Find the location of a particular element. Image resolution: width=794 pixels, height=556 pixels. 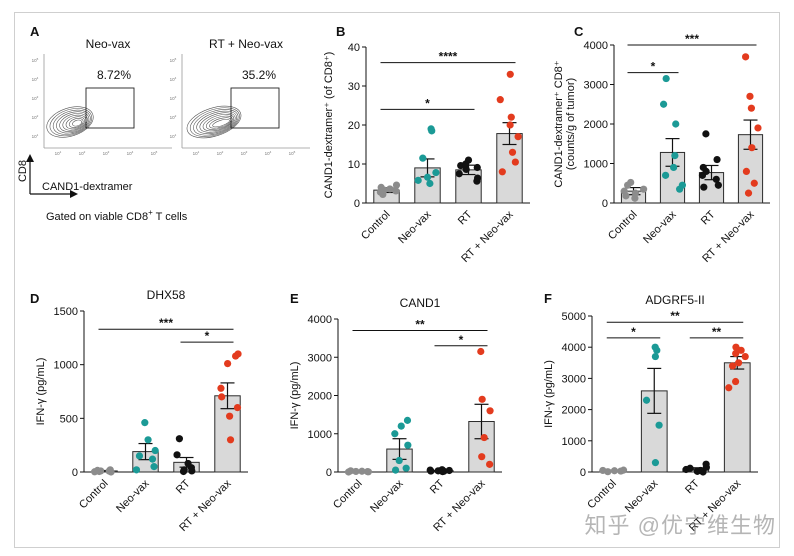

chart-title: DHX58 is located at coordinates (166, 295).